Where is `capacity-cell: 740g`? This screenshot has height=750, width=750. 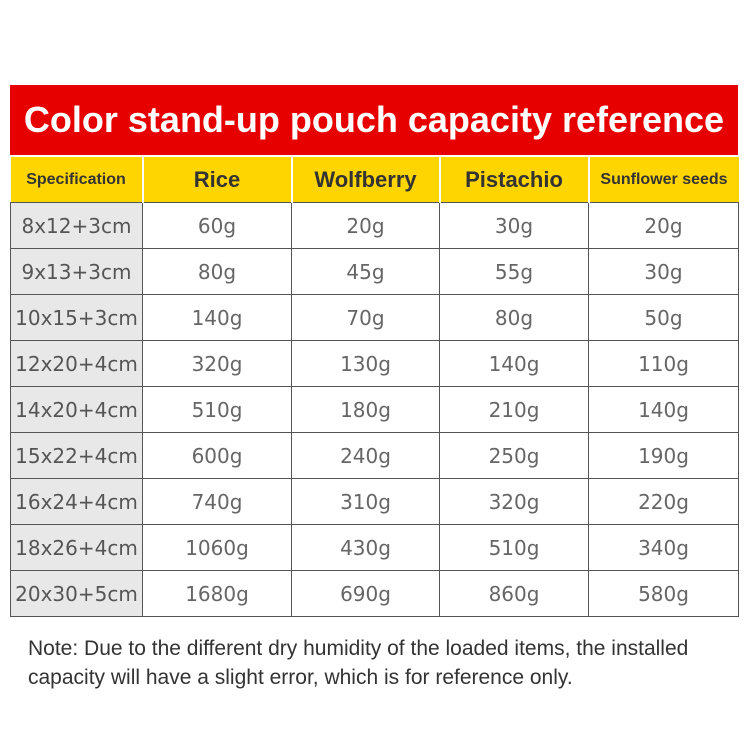
capacity-cell: 740g is located at coordinates (217, 501).